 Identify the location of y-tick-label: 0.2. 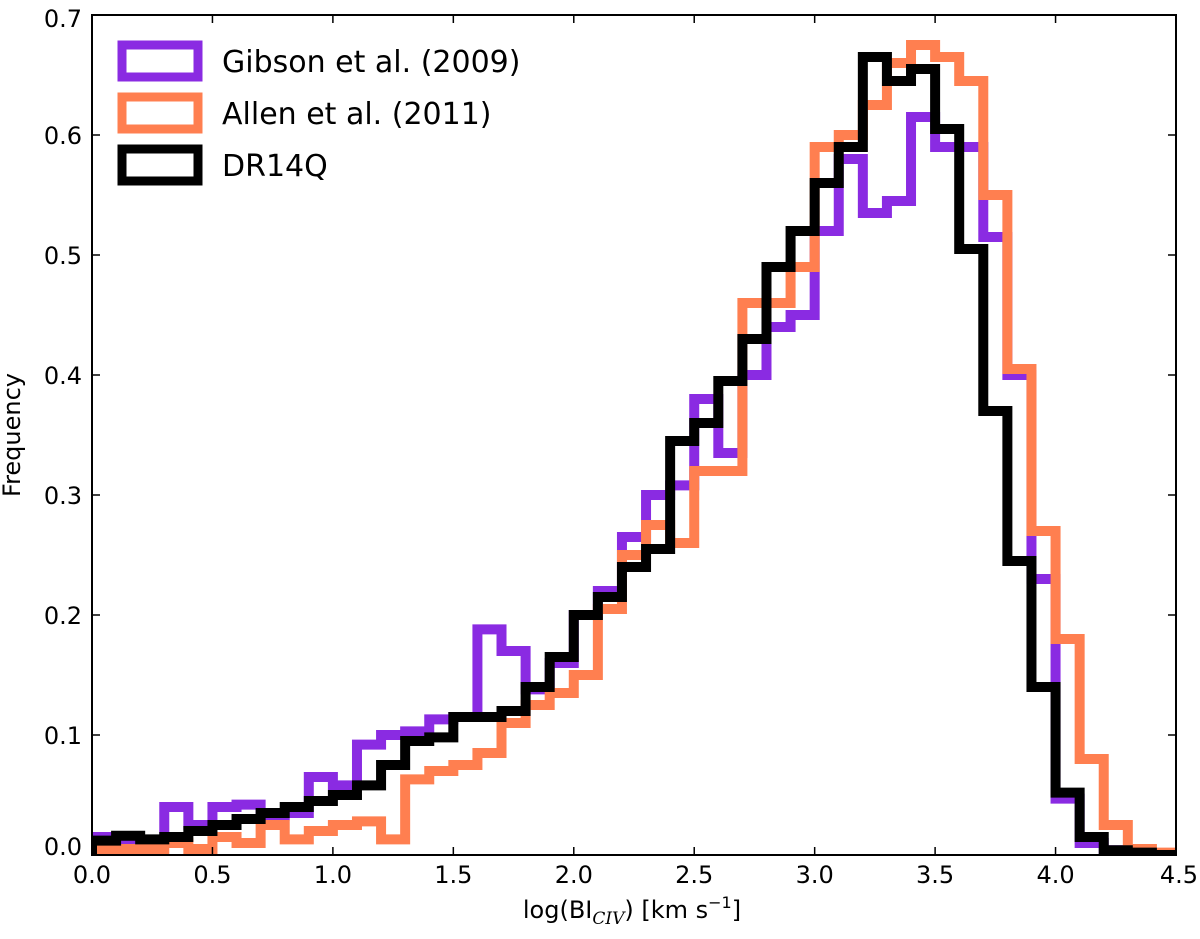
(63, 616).